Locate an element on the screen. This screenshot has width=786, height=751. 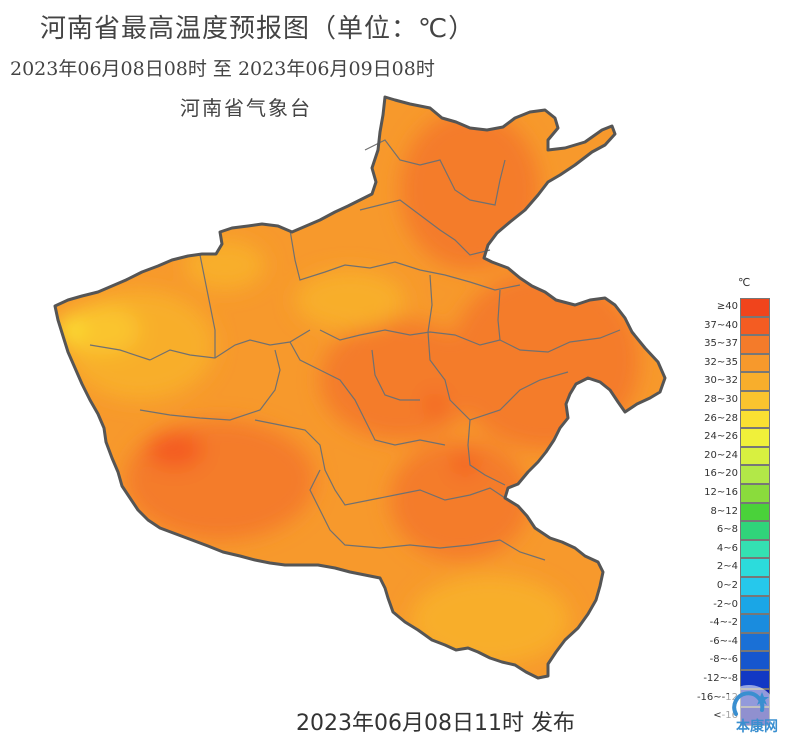
legend-item: 16~20 is located at coordinates (732, 474).